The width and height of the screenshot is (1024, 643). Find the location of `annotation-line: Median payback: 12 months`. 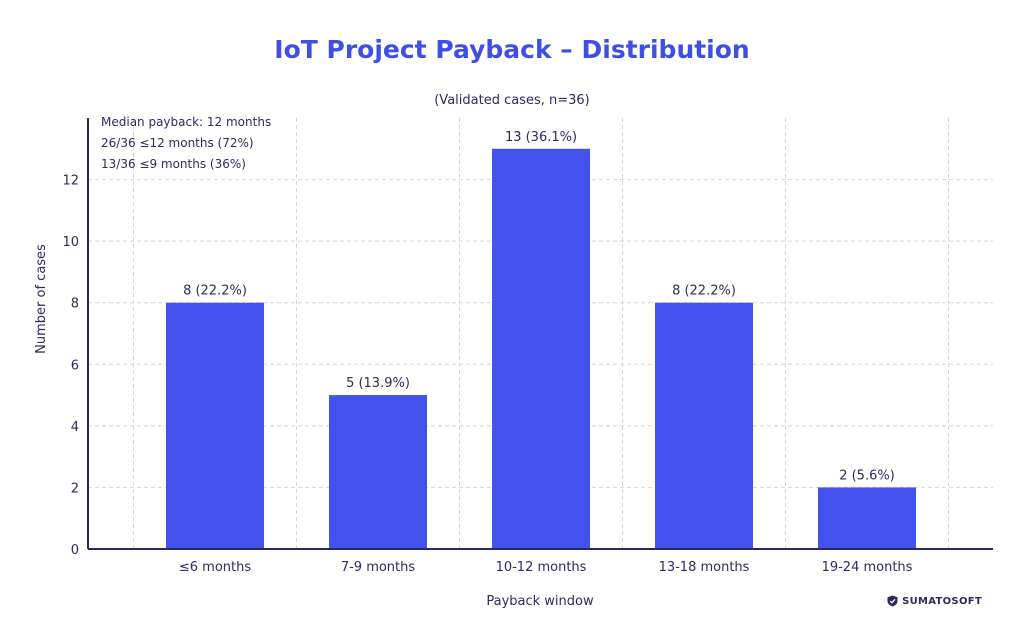

annotation-line: Median payback: 12 months is located at coordinates (186, 122).